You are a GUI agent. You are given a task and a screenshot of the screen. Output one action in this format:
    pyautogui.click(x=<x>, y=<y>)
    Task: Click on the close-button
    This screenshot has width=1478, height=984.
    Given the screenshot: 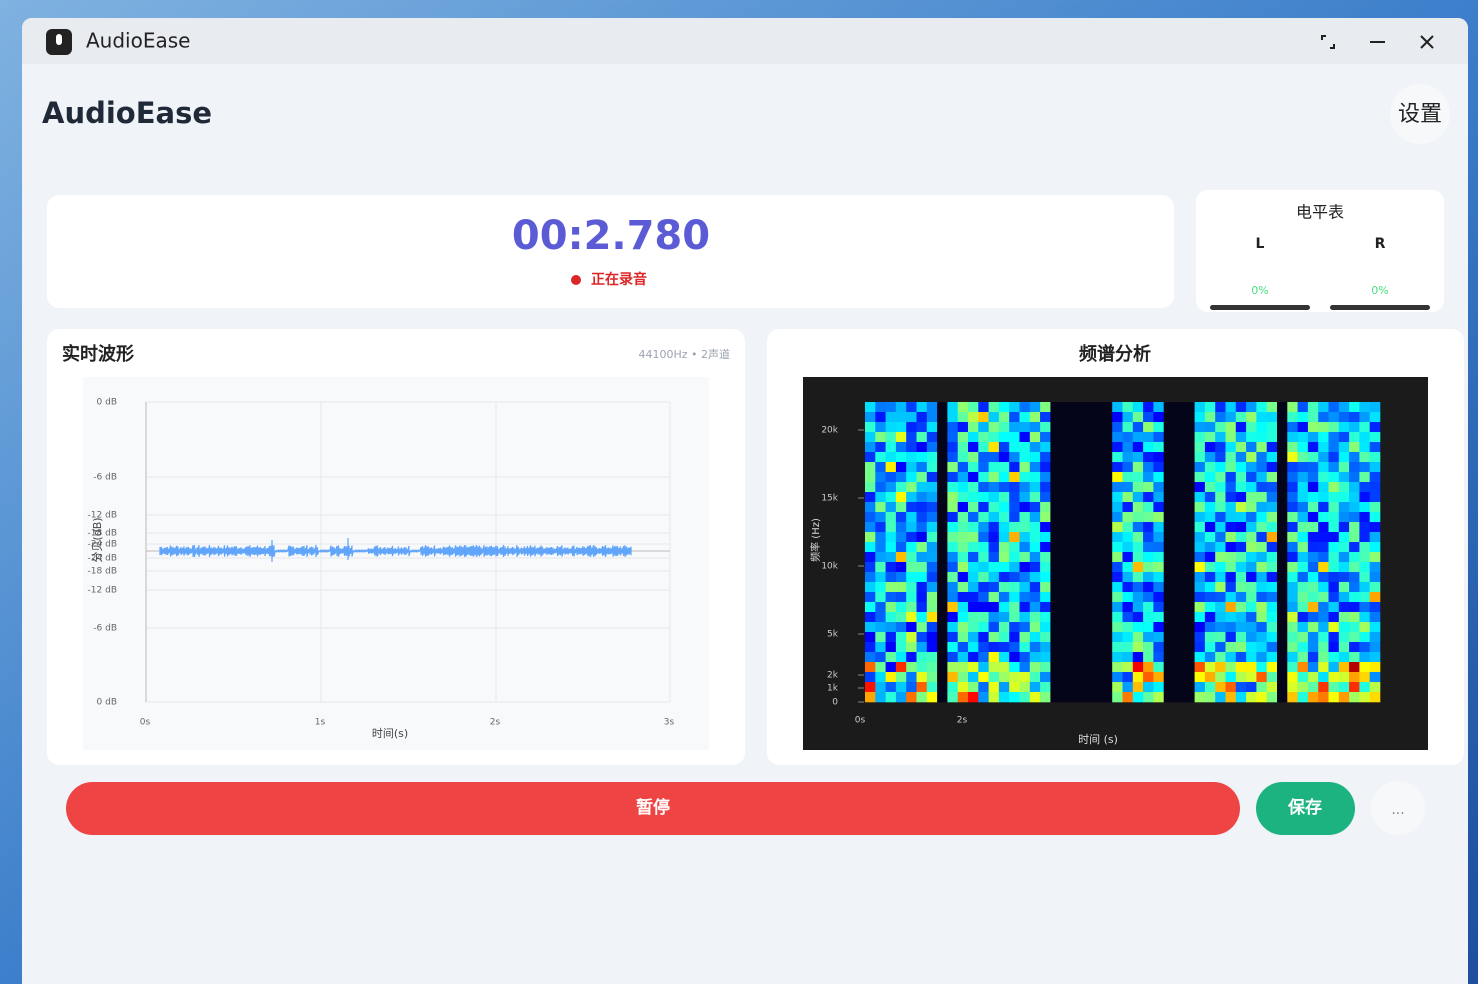 What is the action you would take?
    pyautogui.click(x=1427, y=42)
    